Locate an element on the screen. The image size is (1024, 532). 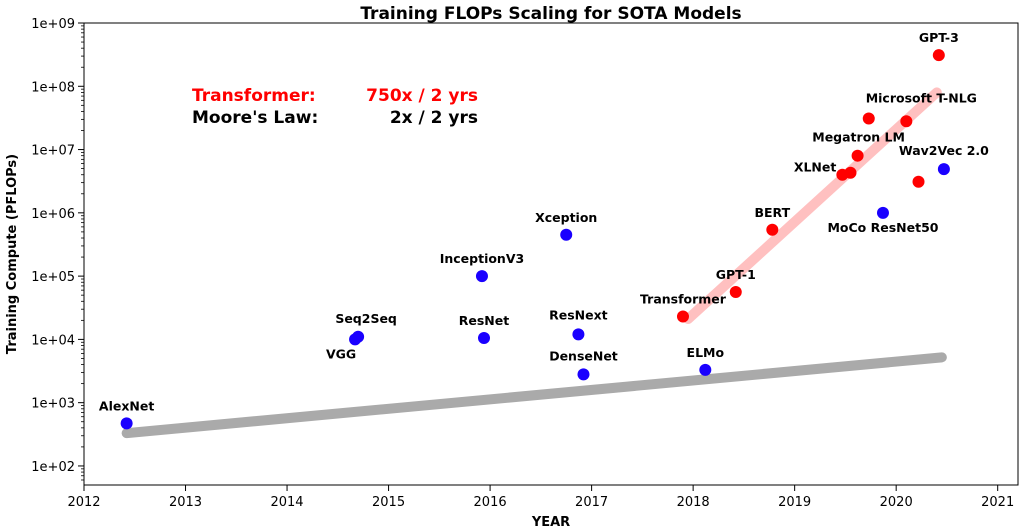
point-densenet is located at coordinates (583, 374).